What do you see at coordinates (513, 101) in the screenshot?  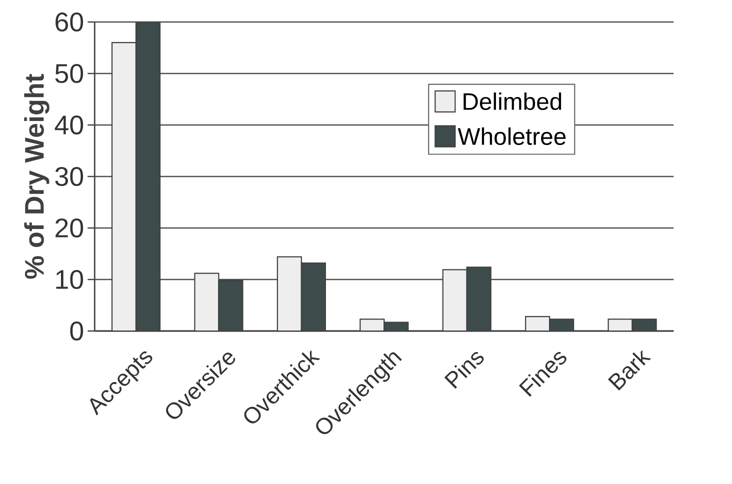 I see `legend-label: Delimbed` at bounding box center [513, 101].